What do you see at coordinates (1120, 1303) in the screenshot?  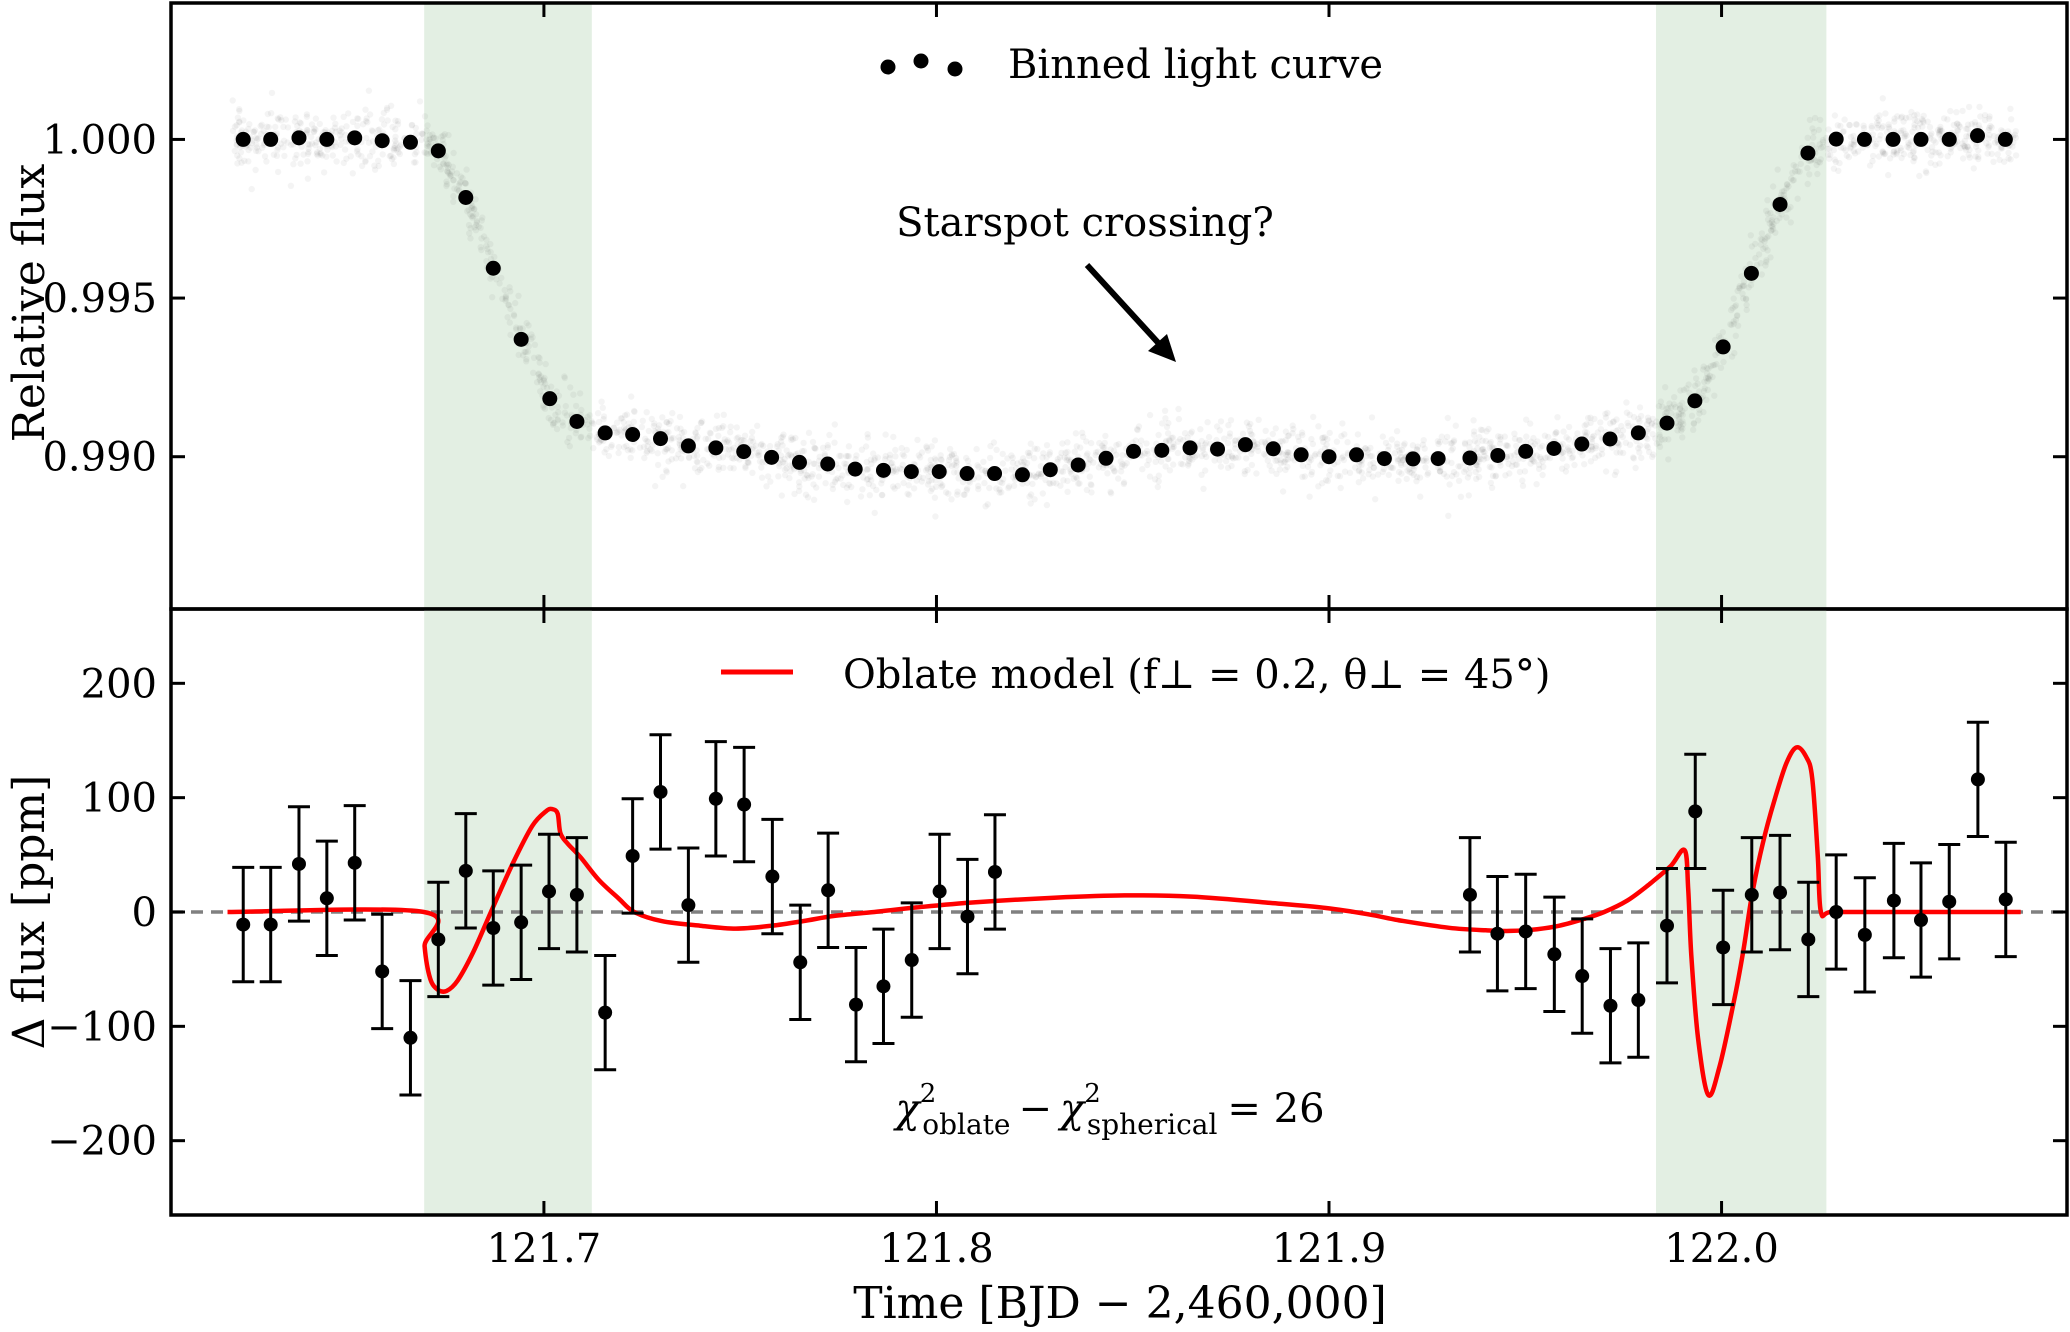 I see `x-axis-title: Time [BJD − 2,460,000]` at bounding box center [1120, 1303].